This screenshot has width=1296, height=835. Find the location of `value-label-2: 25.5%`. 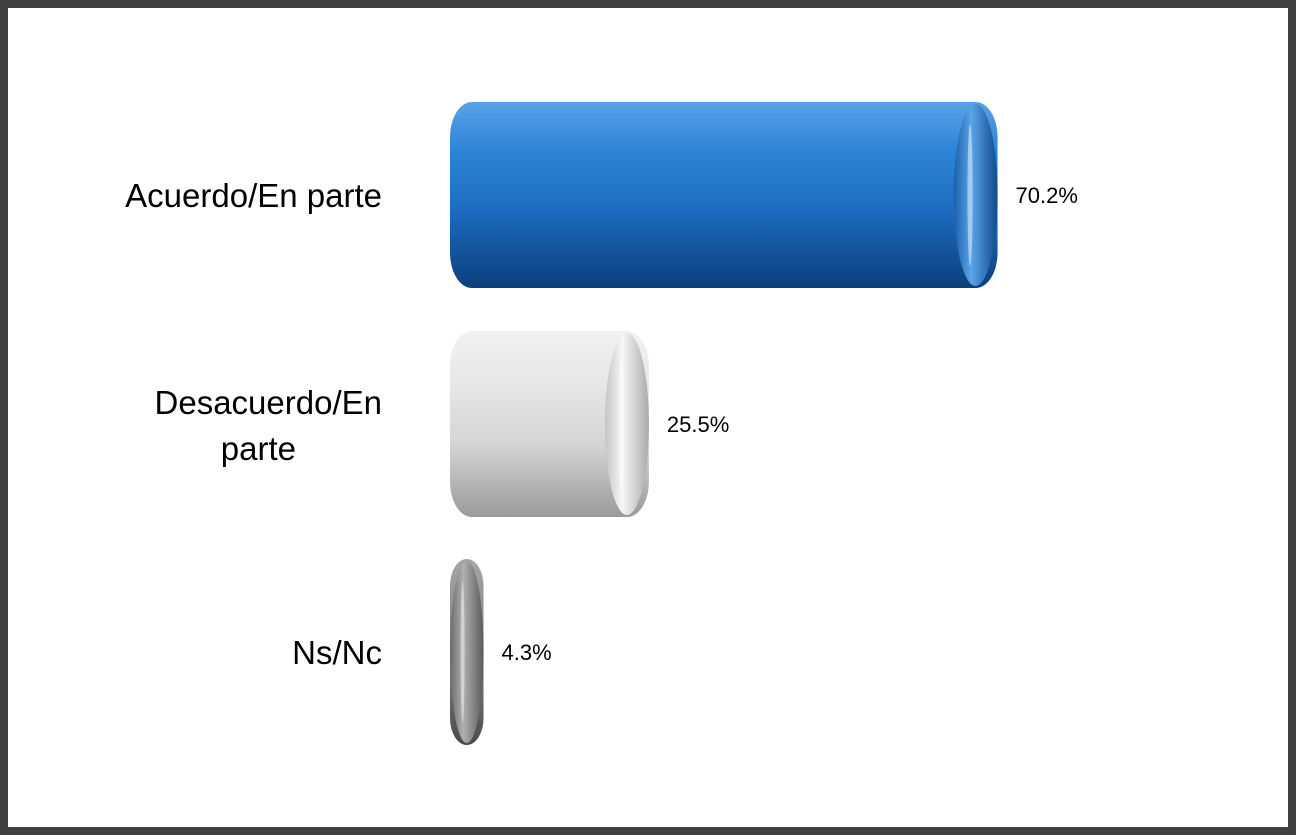

value-label-2: 25.5% is located at coordinates (698, 424).